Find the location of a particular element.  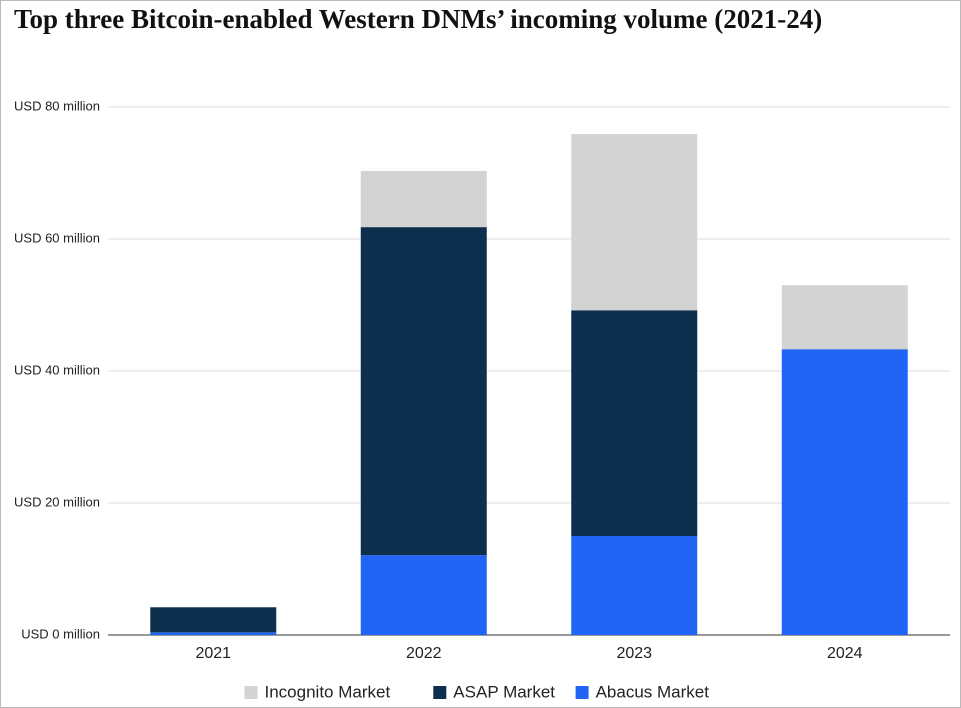

y-tick-label: USD 80 million is located at coordinates (57, 105).